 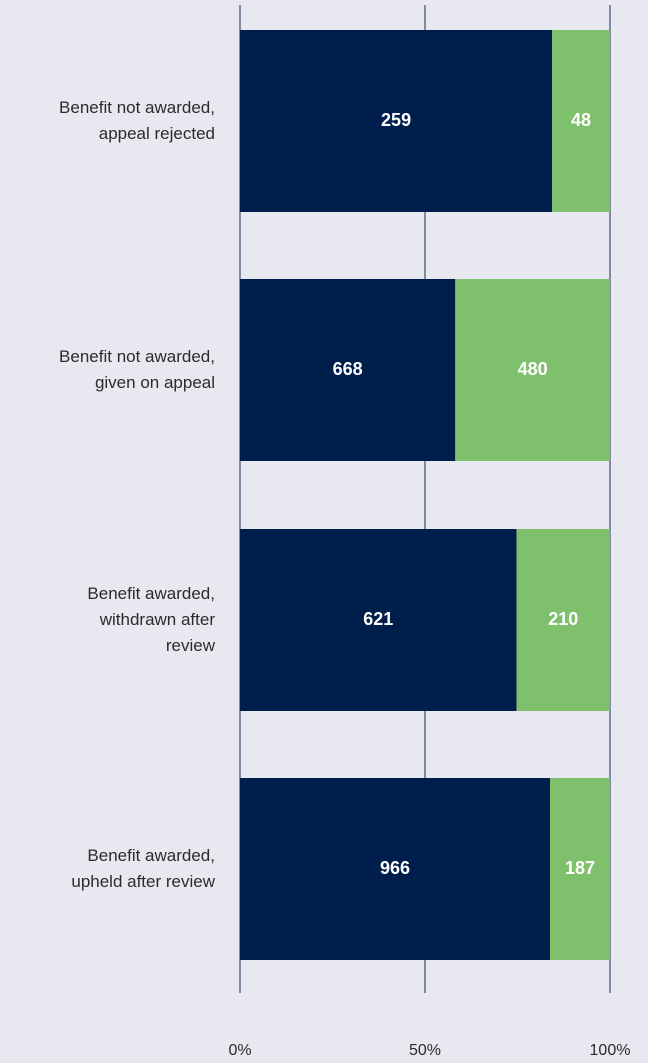 I want to click on data-label: 210, so click(x=563, y=619).